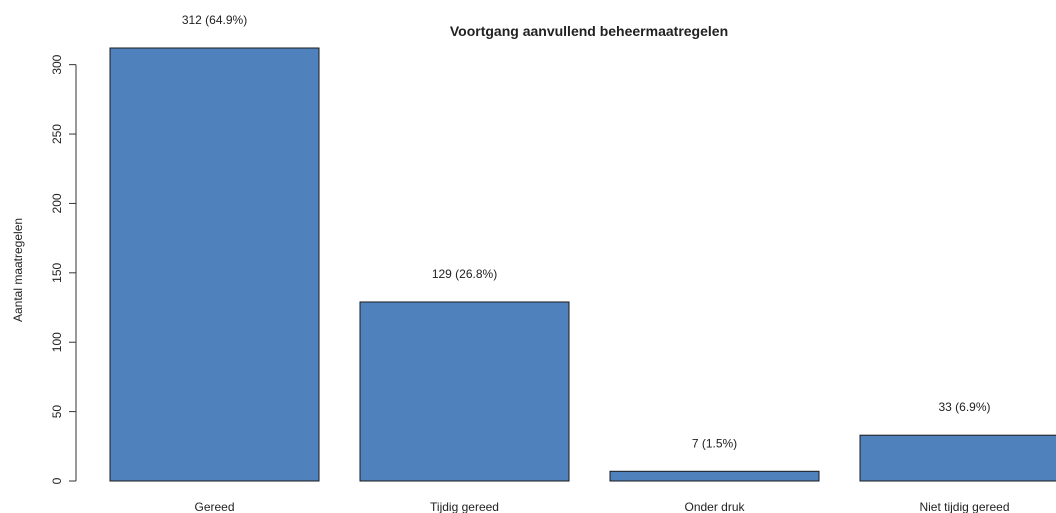 This screenshot has height=513, width=1056. I want to click on y-tick-label: 50, so click(57, 412).